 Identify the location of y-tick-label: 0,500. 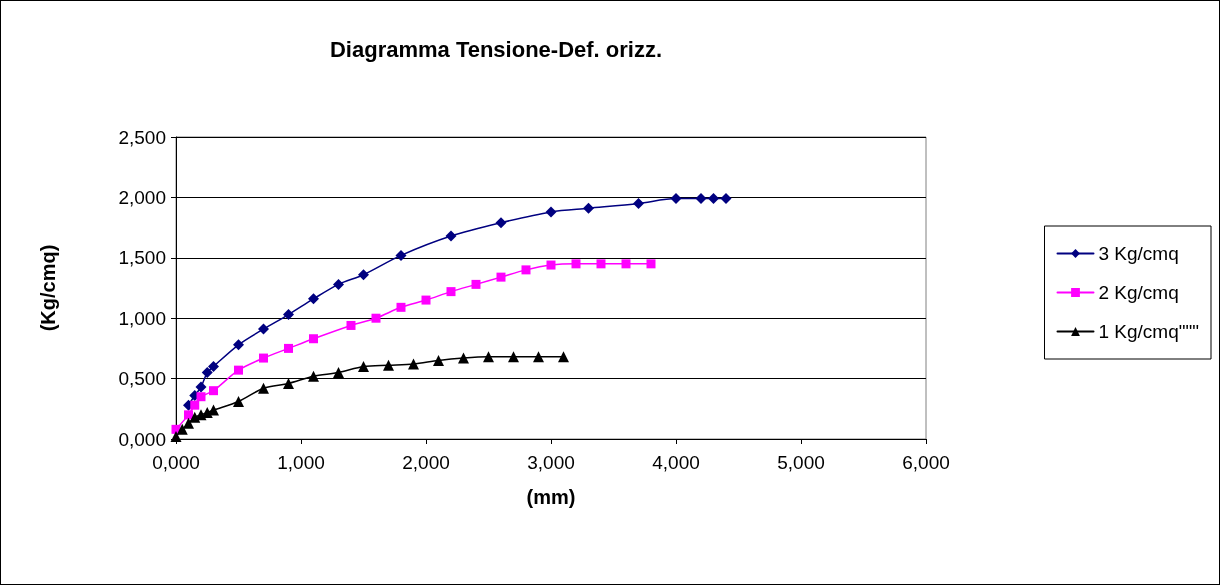
(142, 379).